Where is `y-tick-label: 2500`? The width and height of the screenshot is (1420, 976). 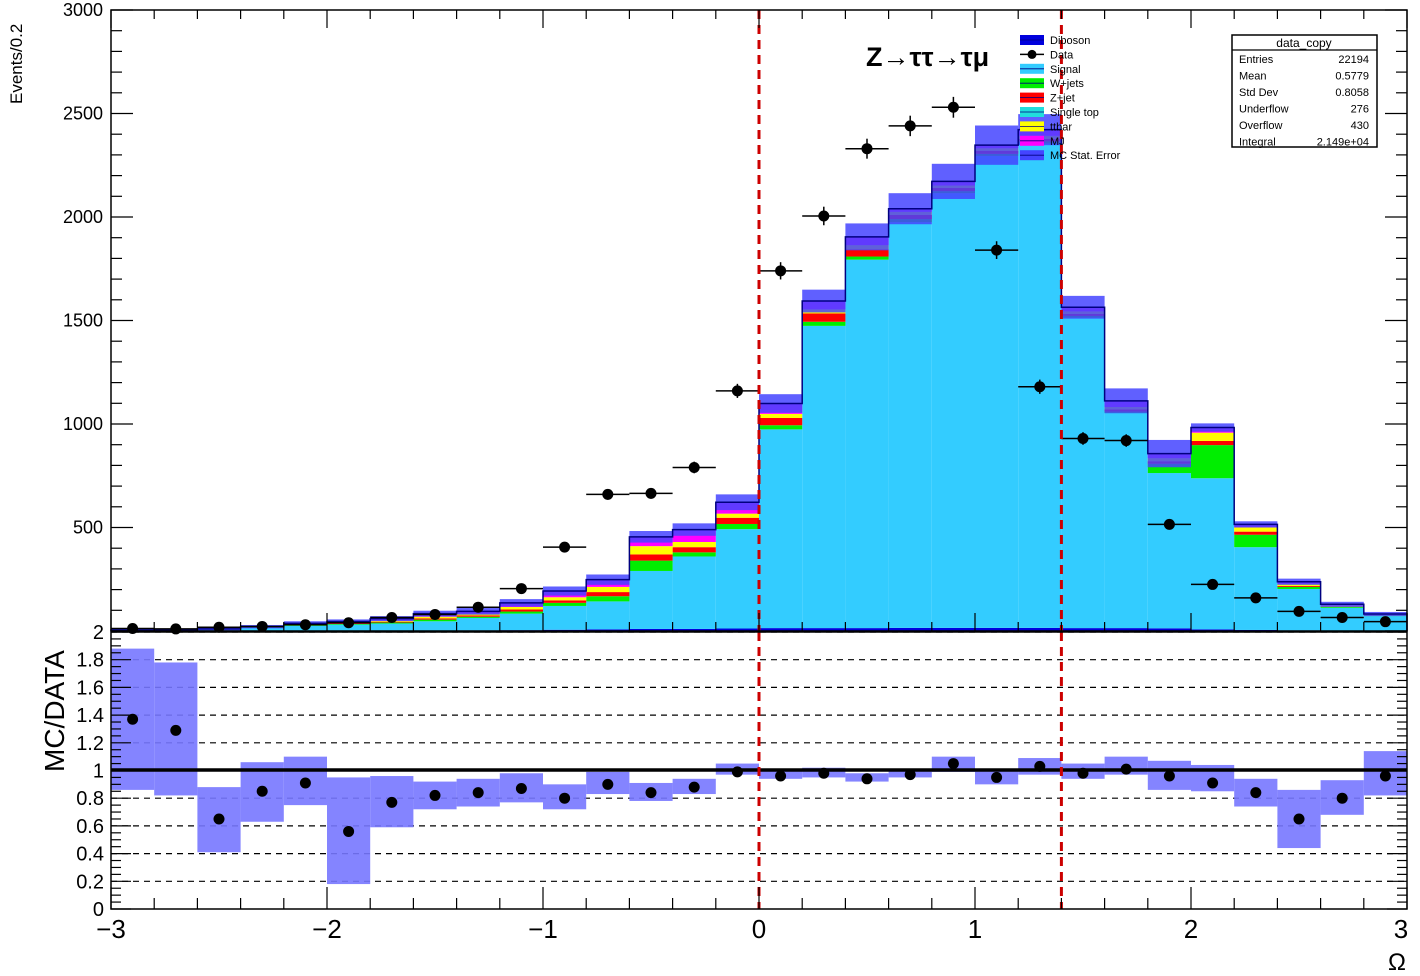 y-tick-label: 2500 is located at coordinates (83, 114).